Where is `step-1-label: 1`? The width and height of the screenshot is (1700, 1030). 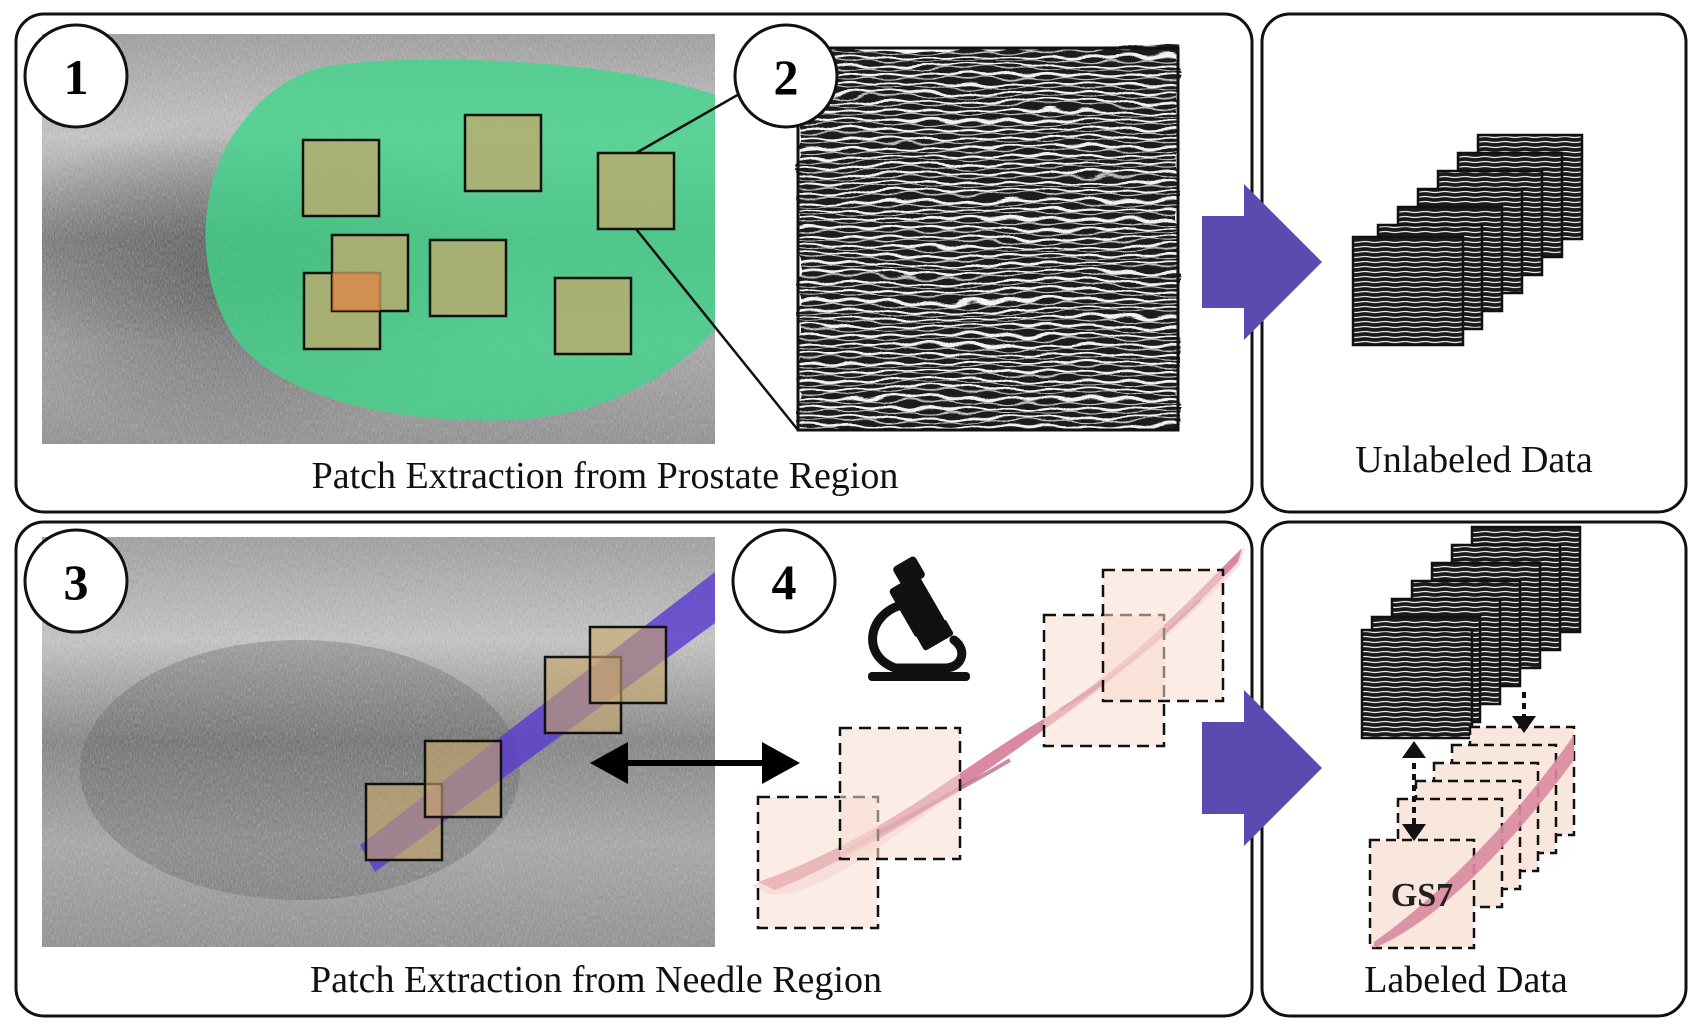 step-1-label: 1 is located at coordinates (76, 77).